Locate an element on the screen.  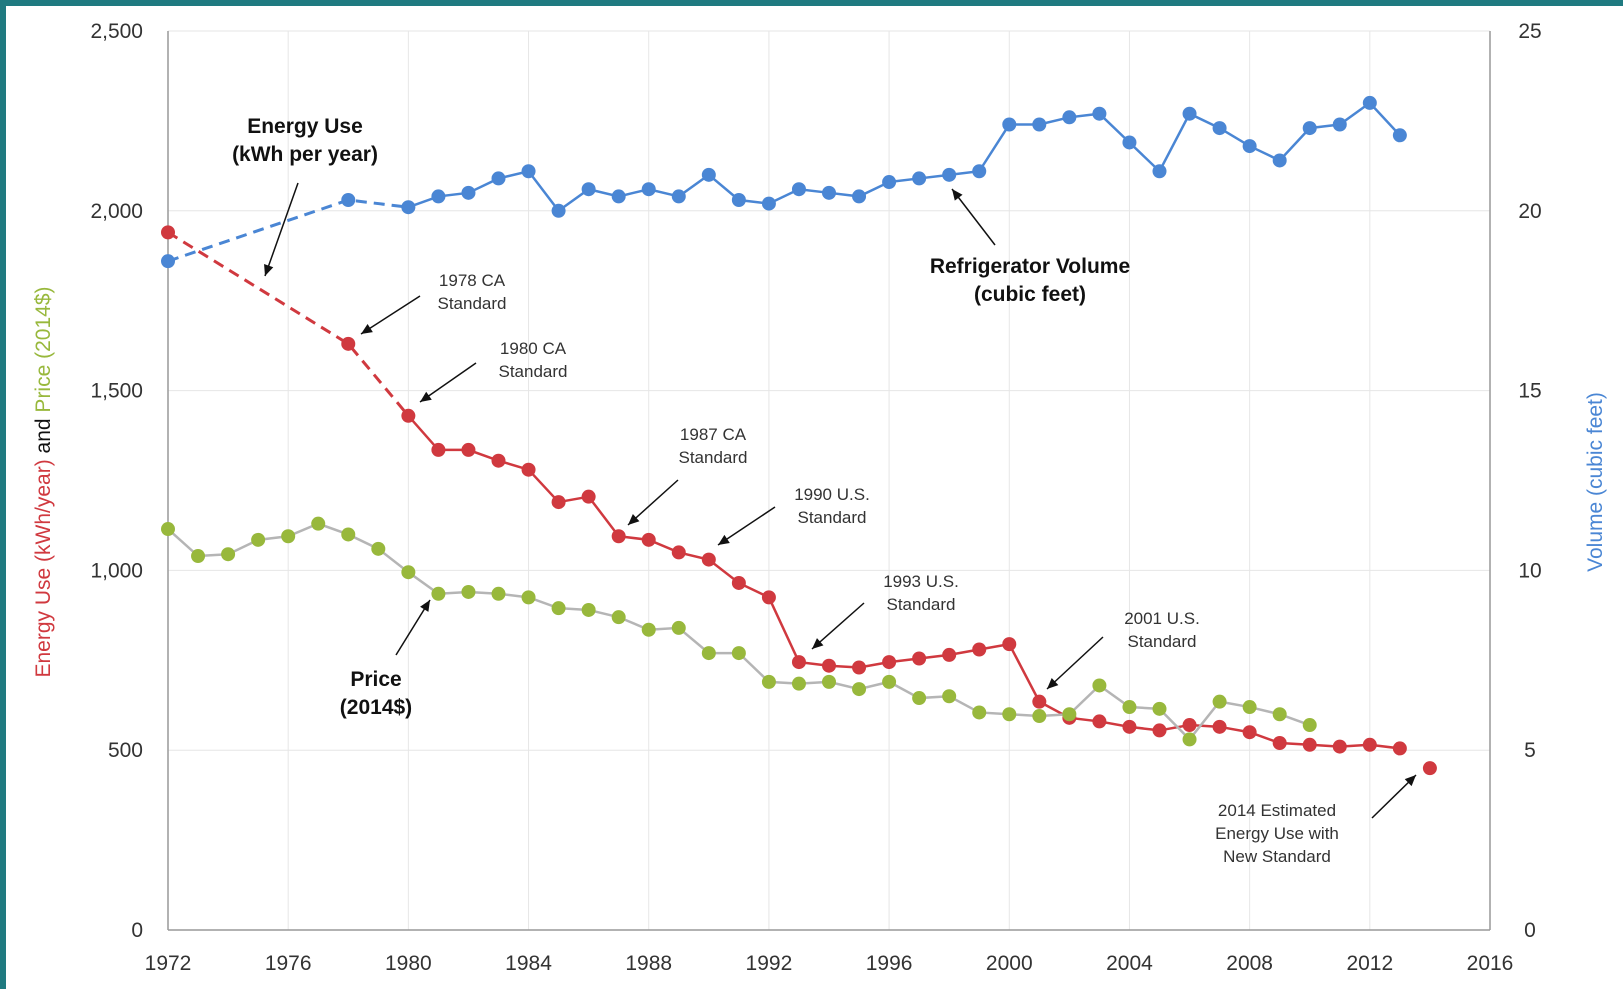
point-volume-1981 is located at coordinates (438, 196).